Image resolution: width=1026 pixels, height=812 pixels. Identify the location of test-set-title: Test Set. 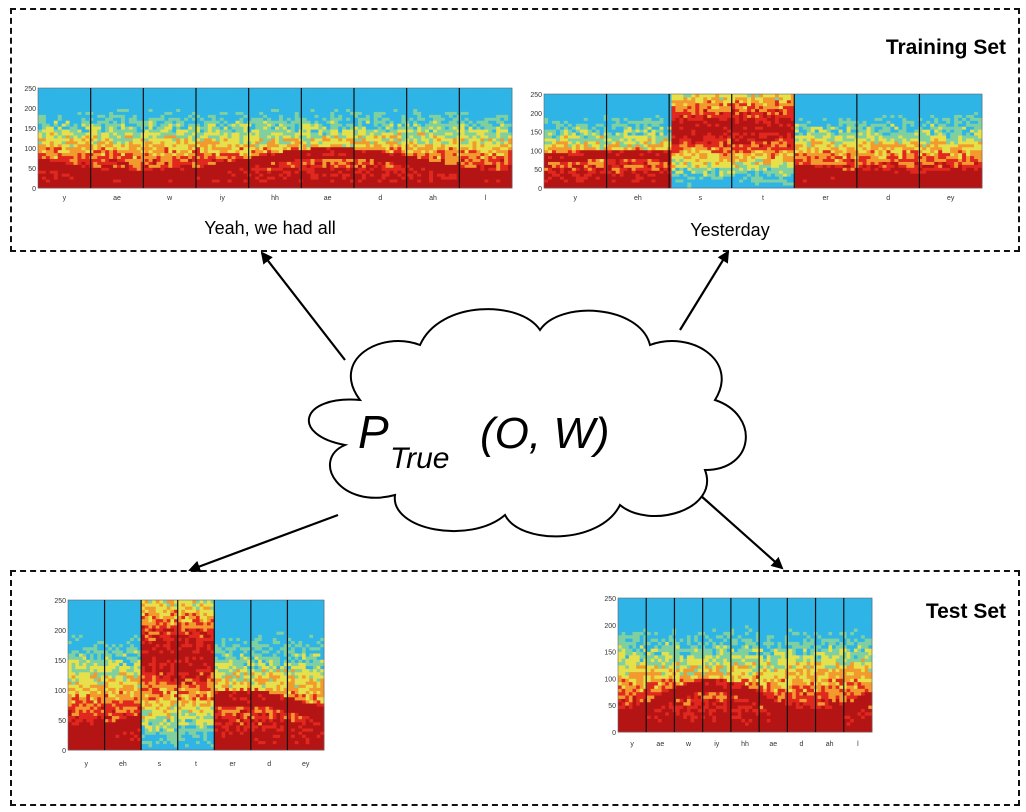
(965, 611).